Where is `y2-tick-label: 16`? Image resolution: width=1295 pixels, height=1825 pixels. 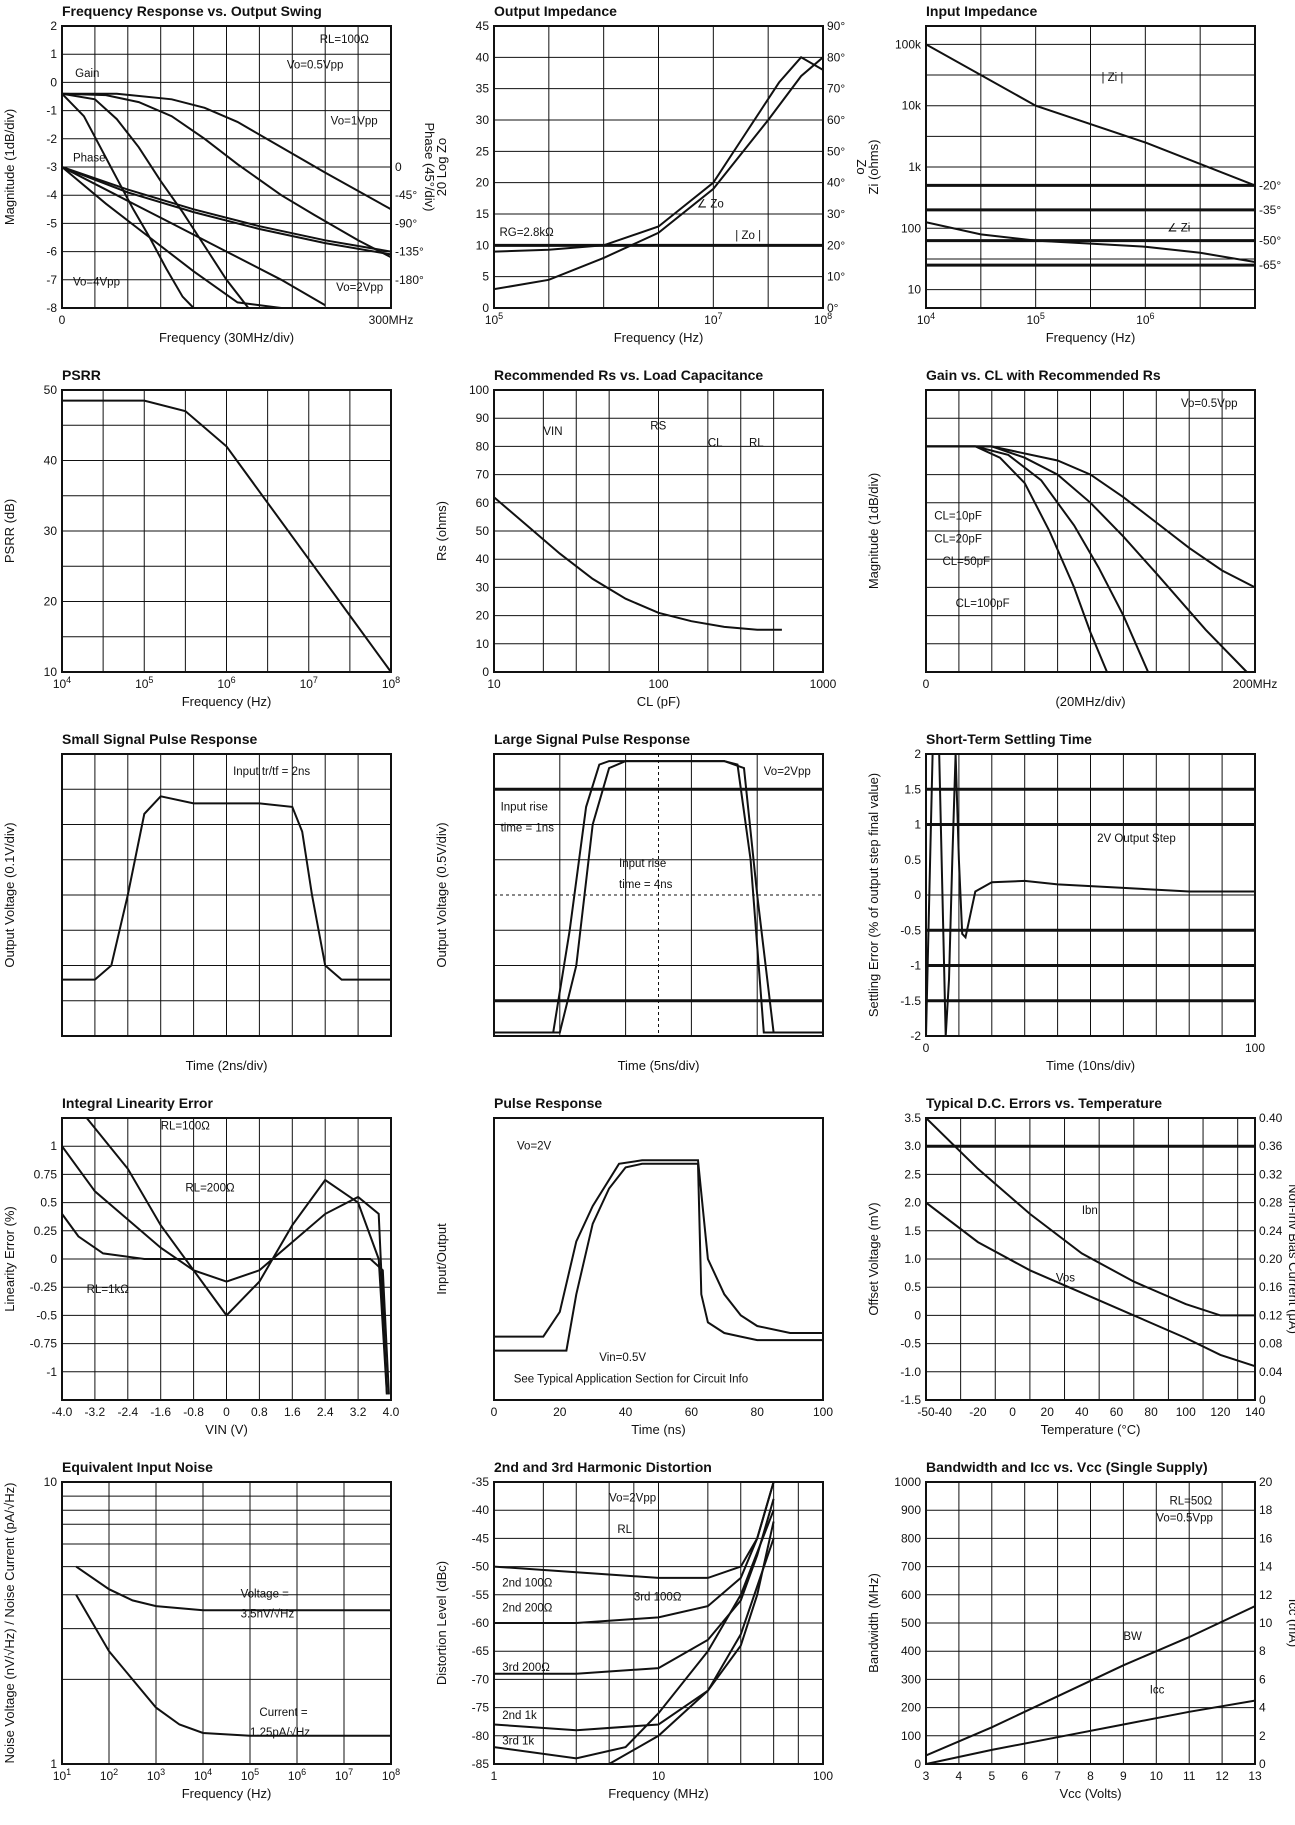 y2-tick-label: 16 is located at coordinates (1266, 1538).